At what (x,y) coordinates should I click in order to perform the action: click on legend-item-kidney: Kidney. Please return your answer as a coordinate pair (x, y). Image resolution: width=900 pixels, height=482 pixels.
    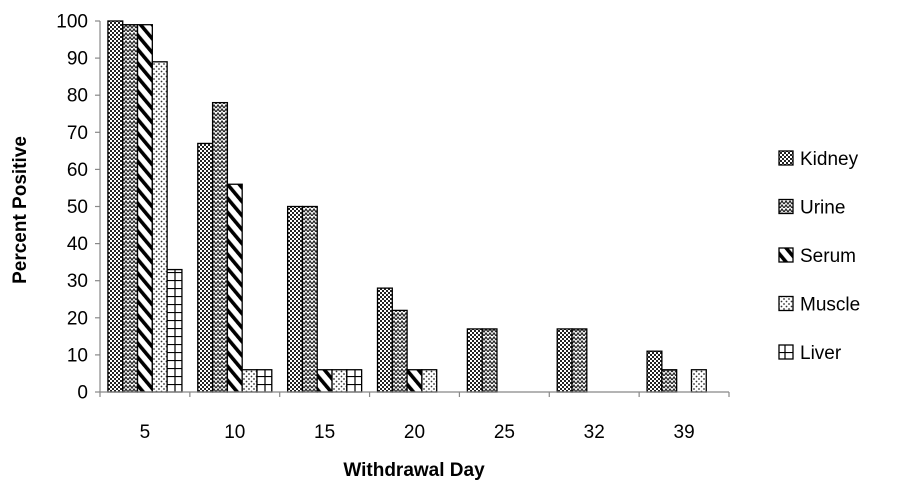
    Looking at the image, I should click on (818, 159).